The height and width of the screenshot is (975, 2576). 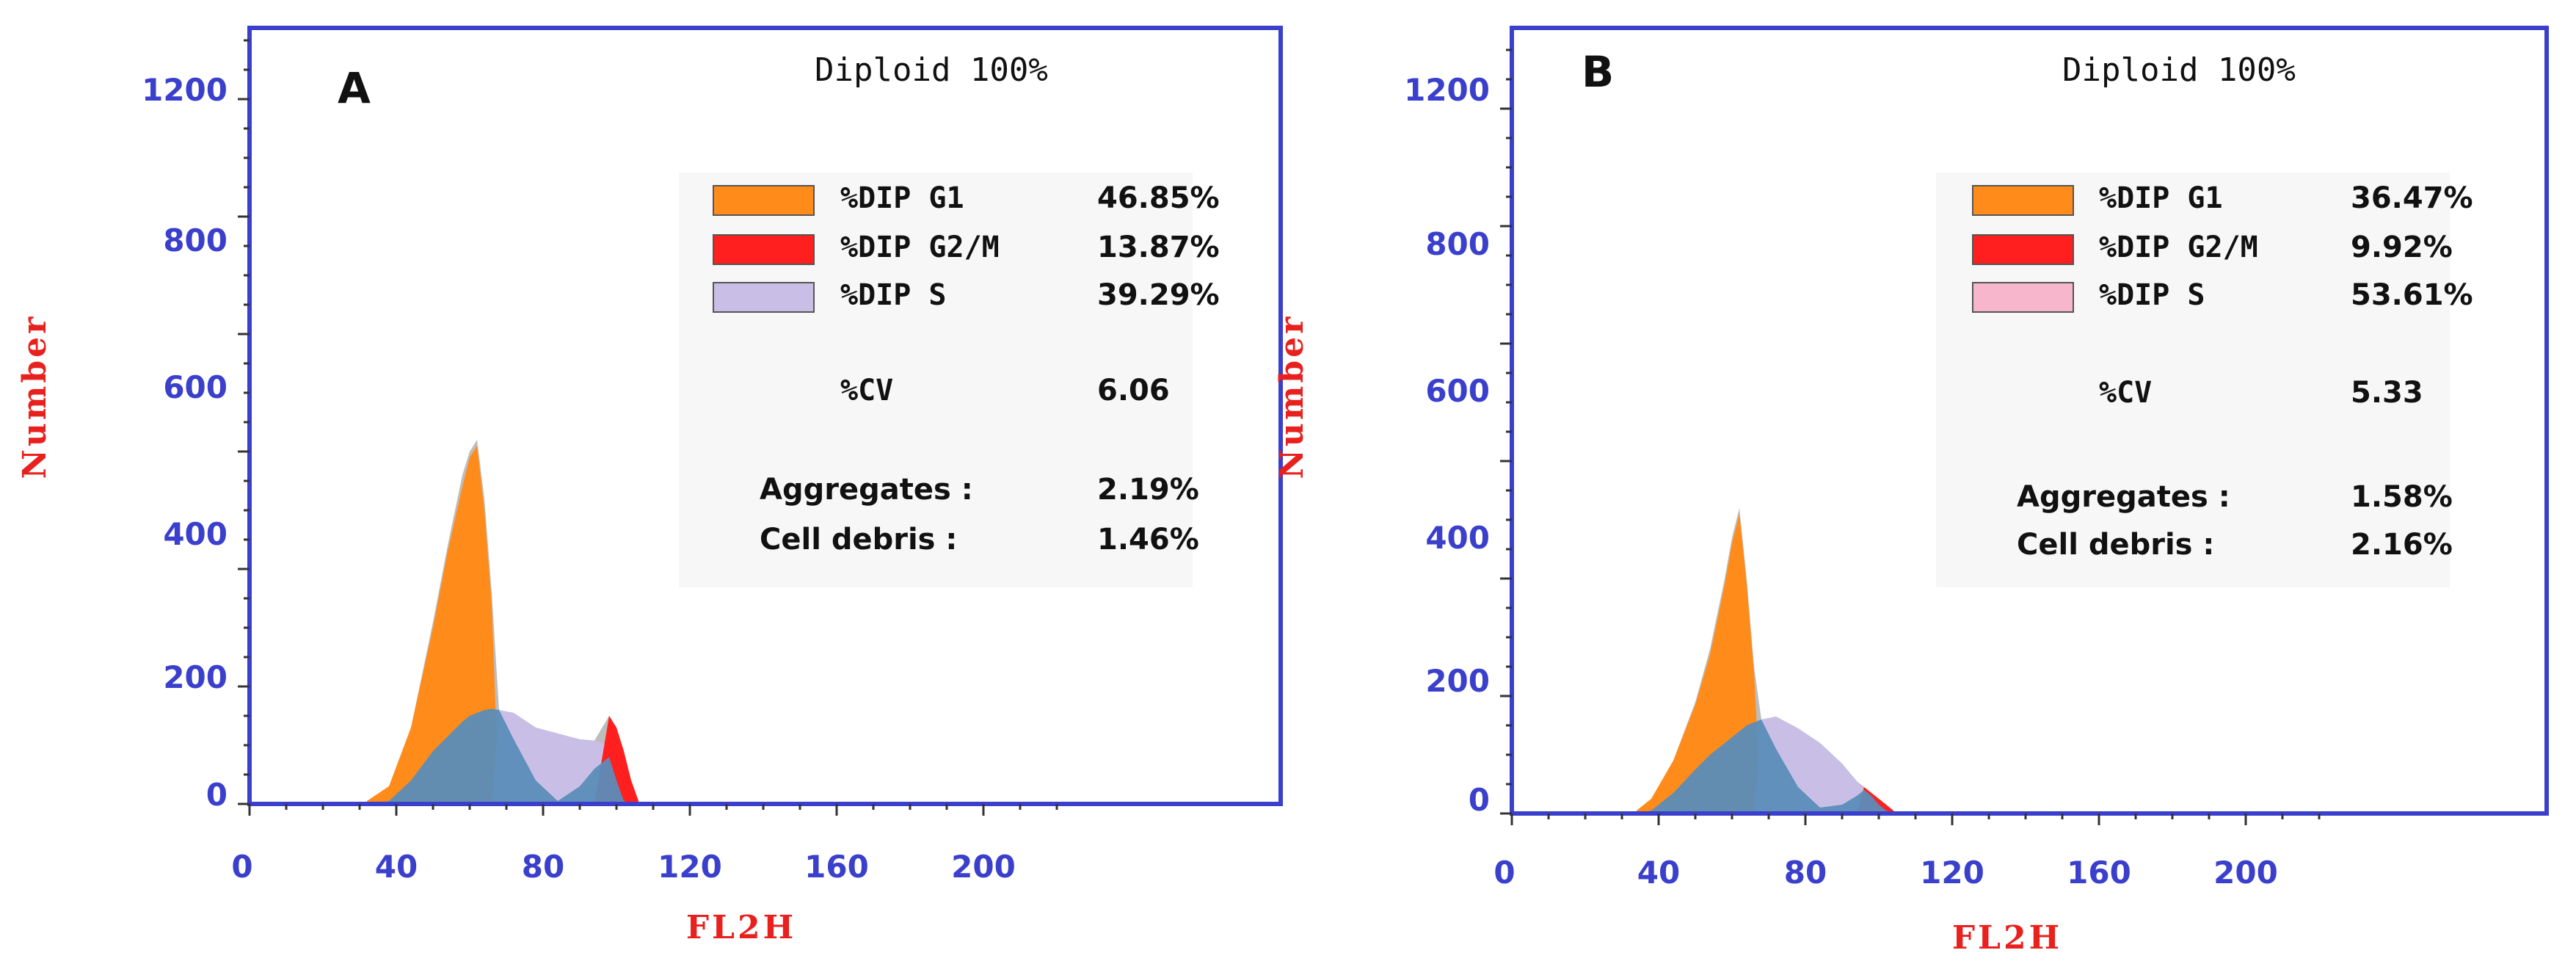 What do you see at coordinates (2402, 247) in the screenshot?
I see `legend-value: 9.92%` at bounding box center [2402, 247].